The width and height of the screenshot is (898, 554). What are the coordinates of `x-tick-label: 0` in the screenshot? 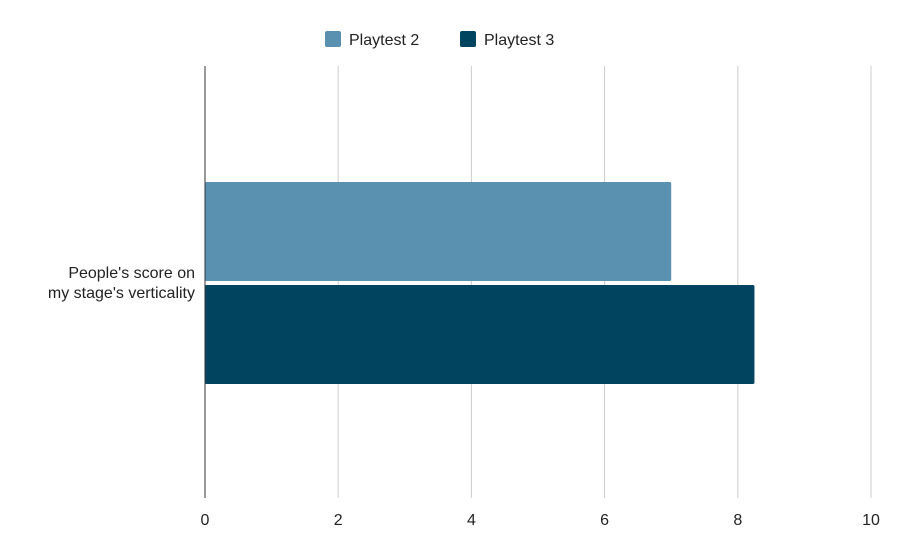 It's located at (205, 520).